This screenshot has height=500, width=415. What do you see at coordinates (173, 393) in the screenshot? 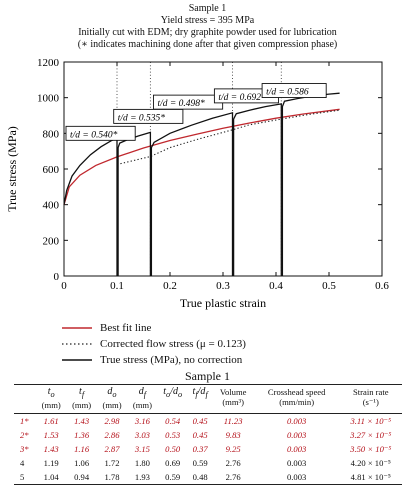
I see `column-symbol: to/do` at bounding box center [173, 393].